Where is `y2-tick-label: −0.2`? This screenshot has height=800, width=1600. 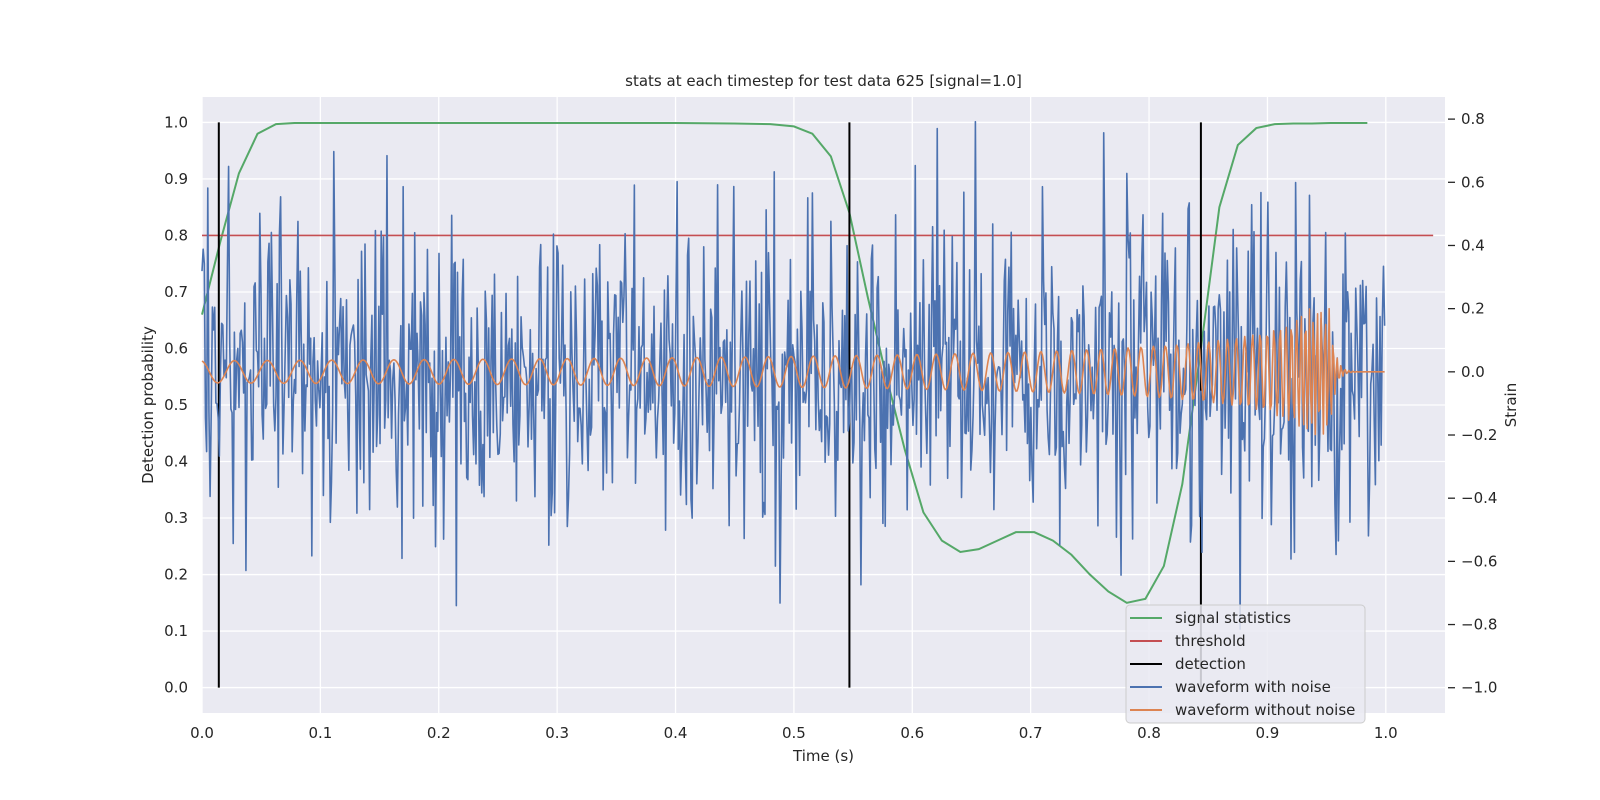 y2-tick-label: −0.2 is located at coordinates (1479, 435).